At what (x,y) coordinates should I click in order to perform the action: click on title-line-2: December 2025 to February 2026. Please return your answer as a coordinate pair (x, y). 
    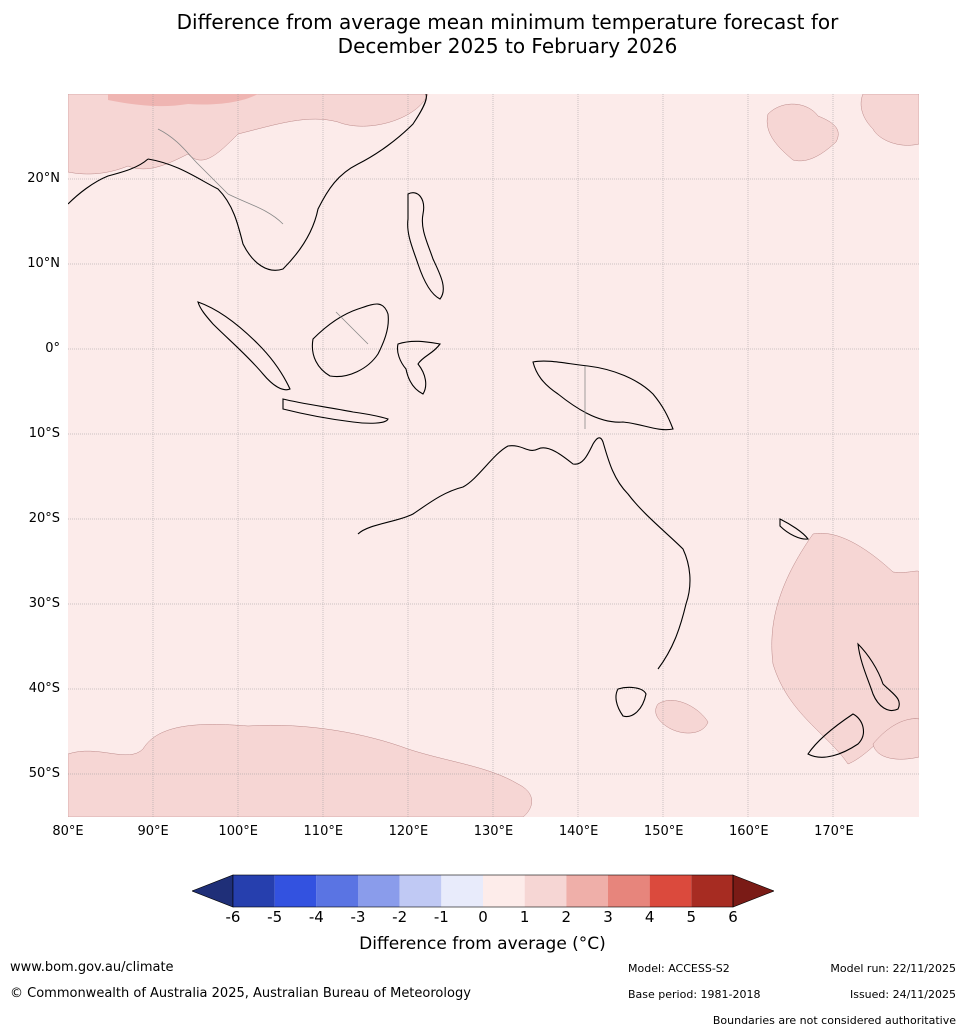
    Looking at the image, I should click on (507, 46).